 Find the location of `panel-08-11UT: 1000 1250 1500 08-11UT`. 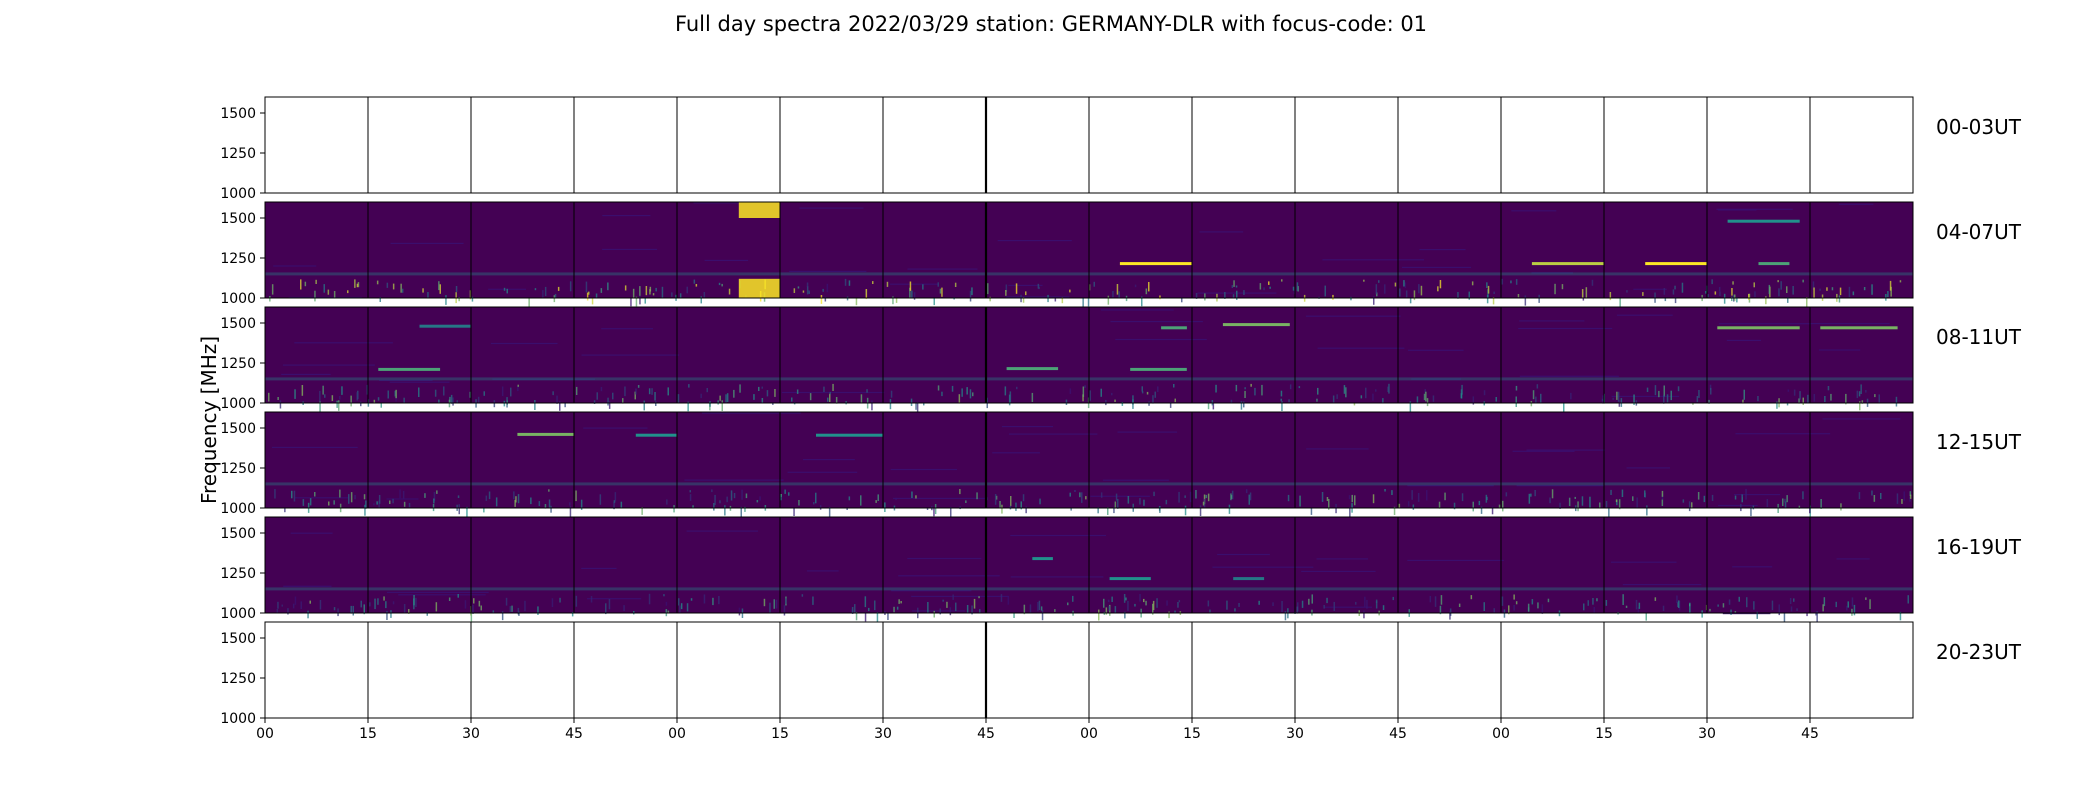

panel-08-11UT: 1000 1250 1500 08-11UT is located at coordinates (1121, 359).